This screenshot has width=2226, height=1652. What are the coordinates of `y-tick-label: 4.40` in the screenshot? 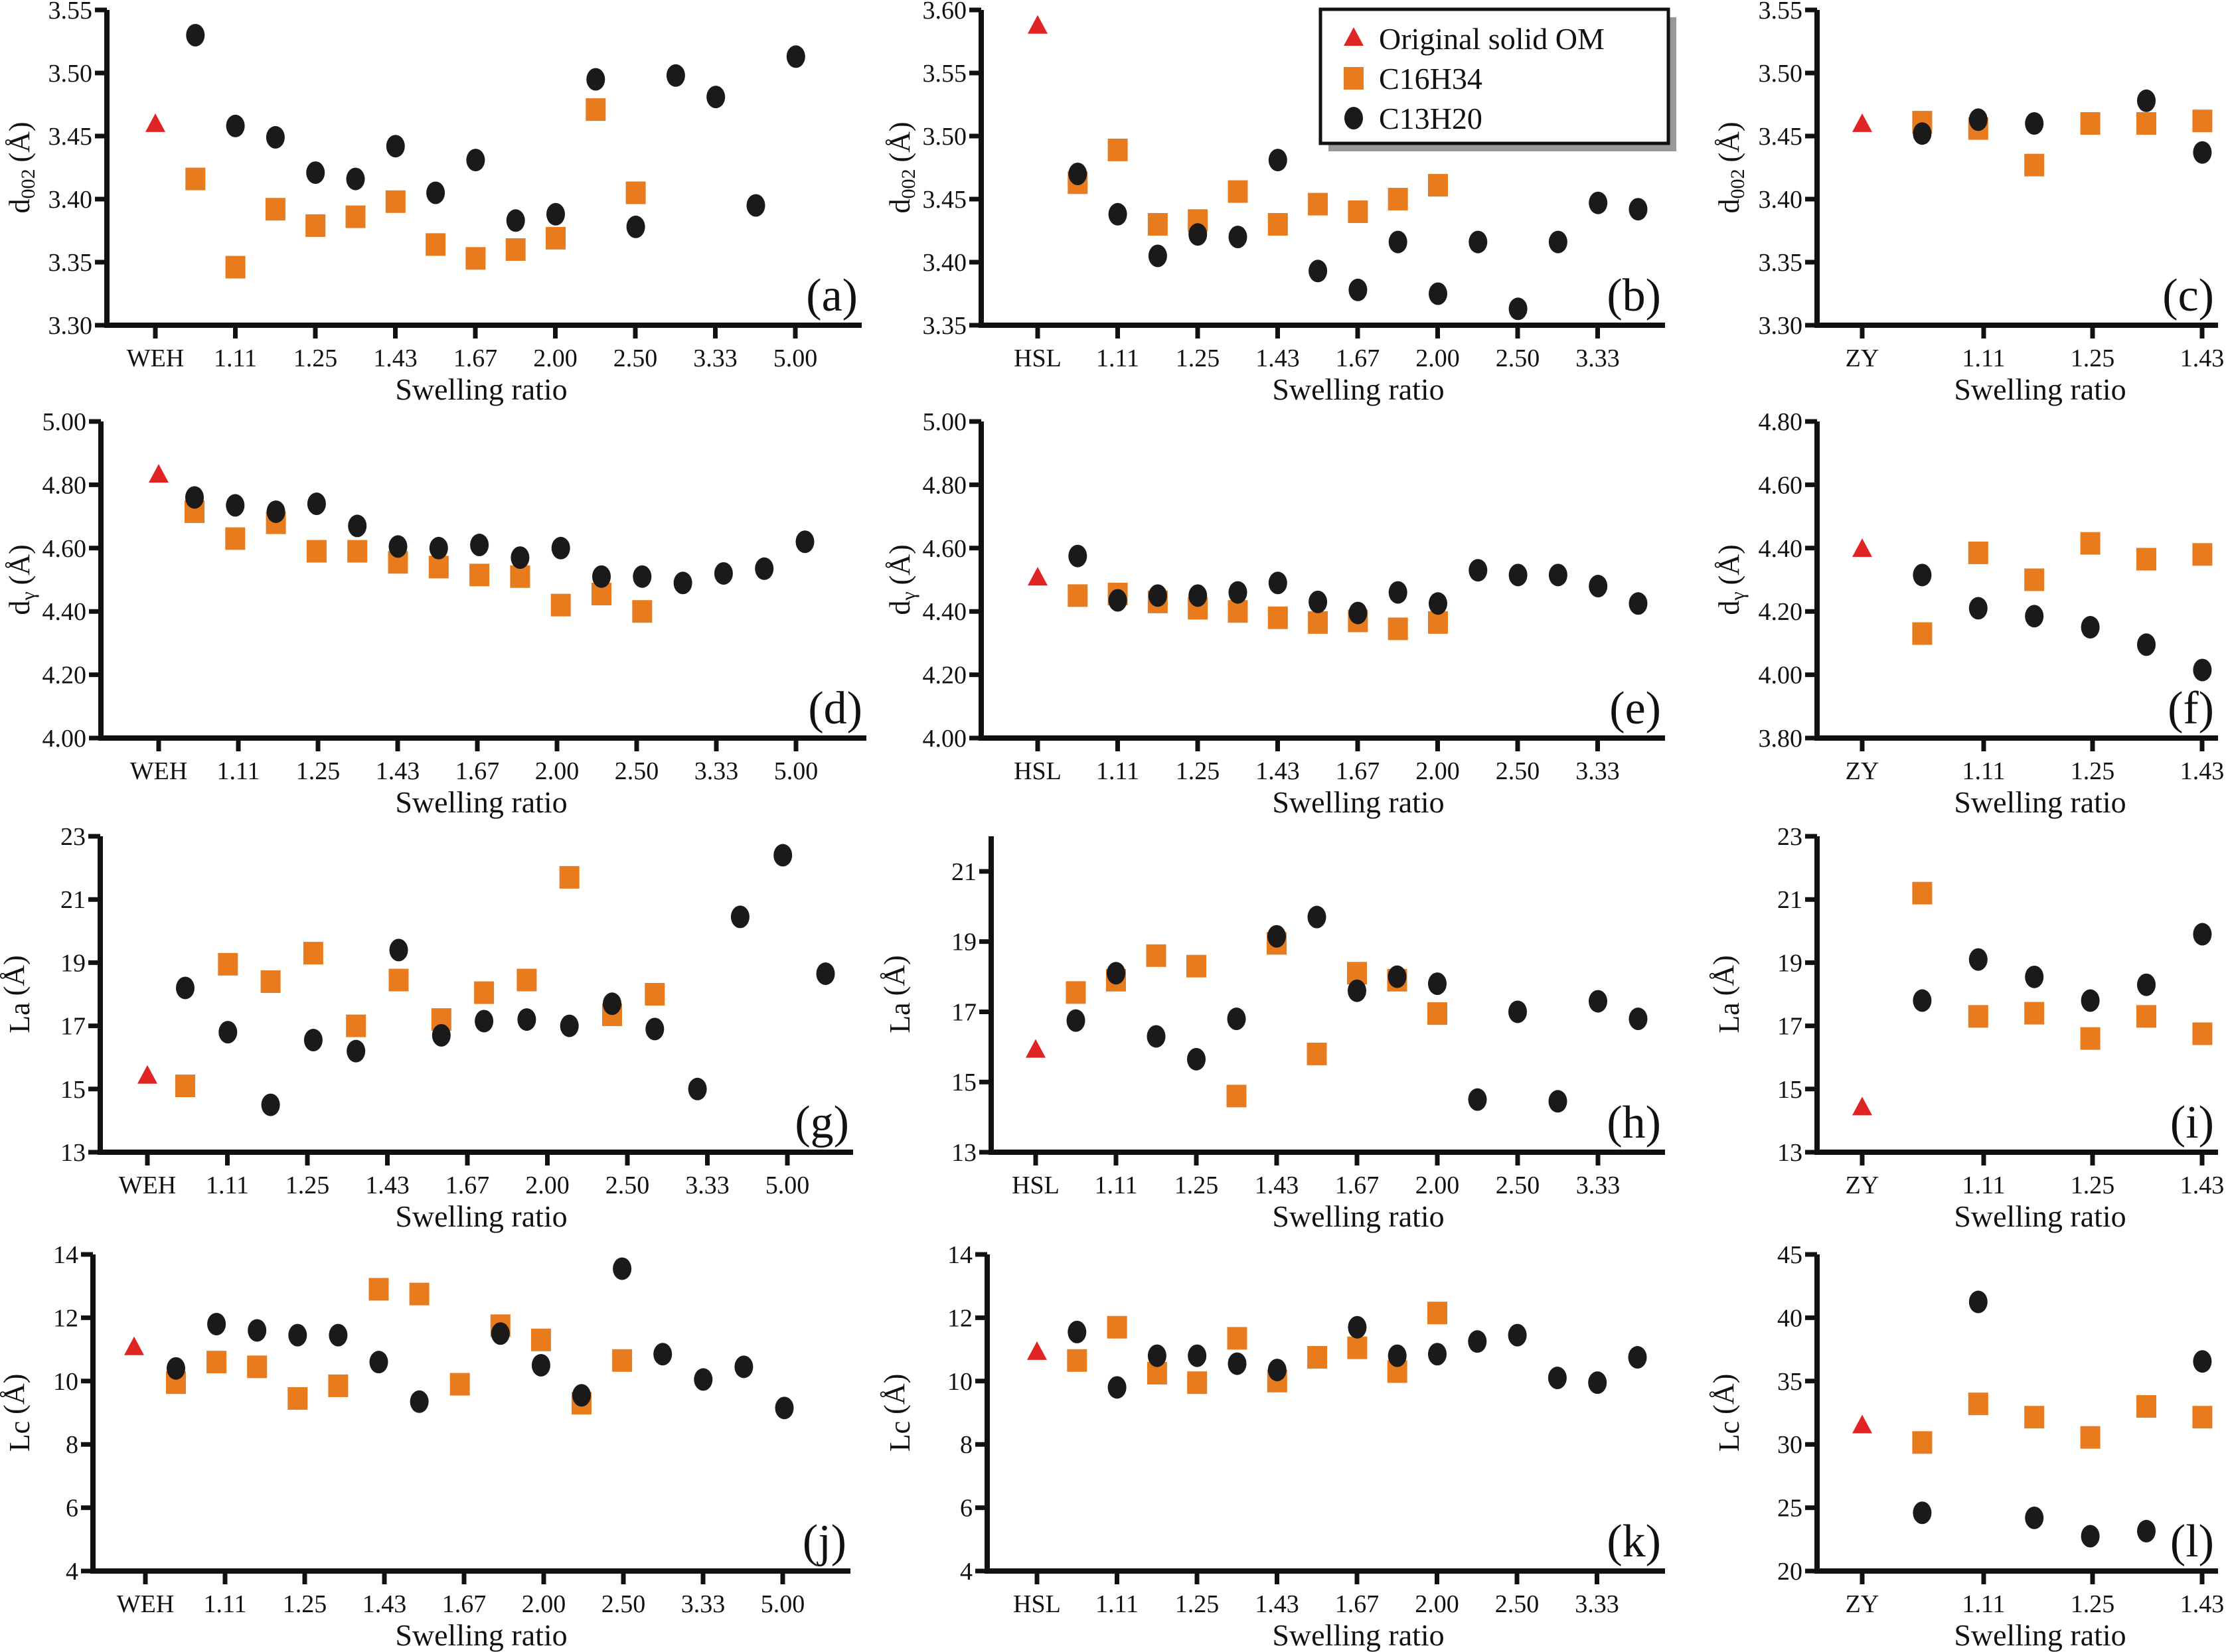 It's located at (64, 612).